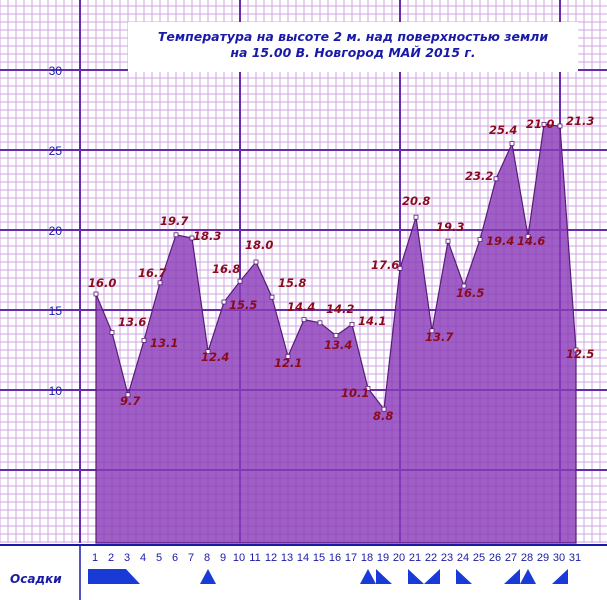 Image resolution: width=607 pixels, height=600 pixels. I want to click on data-label: 17.6, so click(385, 265).